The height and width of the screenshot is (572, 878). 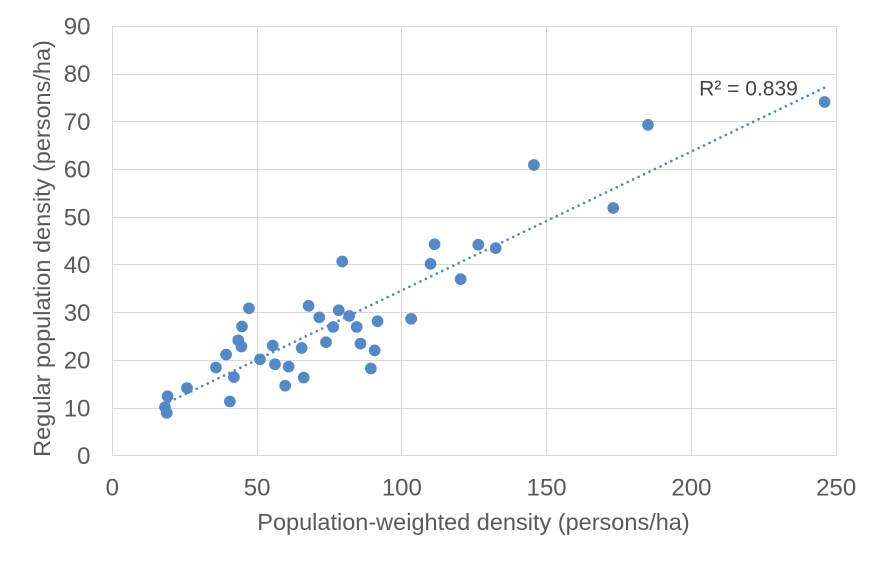 What do you see at coordinates (77, 74) in the screenshot?
I see `svg-text: 80` at bounding box center [77, 74].